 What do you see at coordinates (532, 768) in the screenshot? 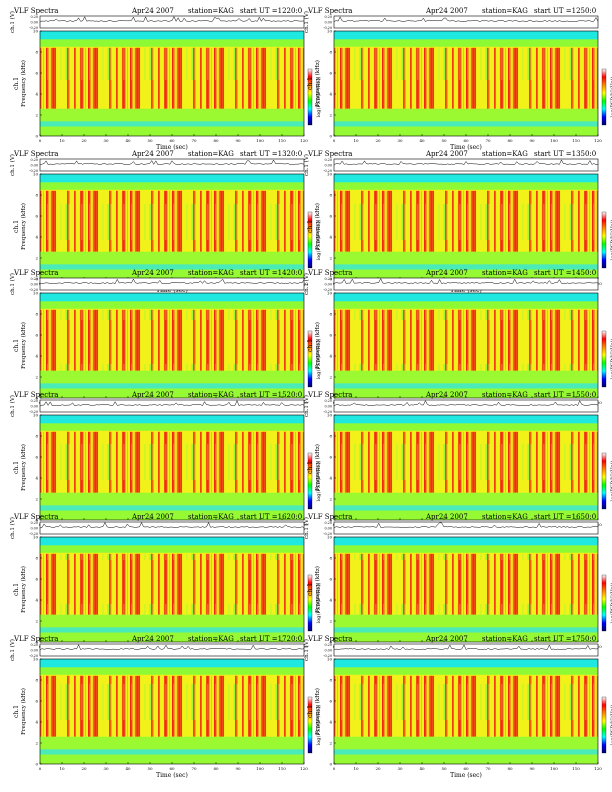
I see `x-tick-label: 90` at bounding box center [532, 768].